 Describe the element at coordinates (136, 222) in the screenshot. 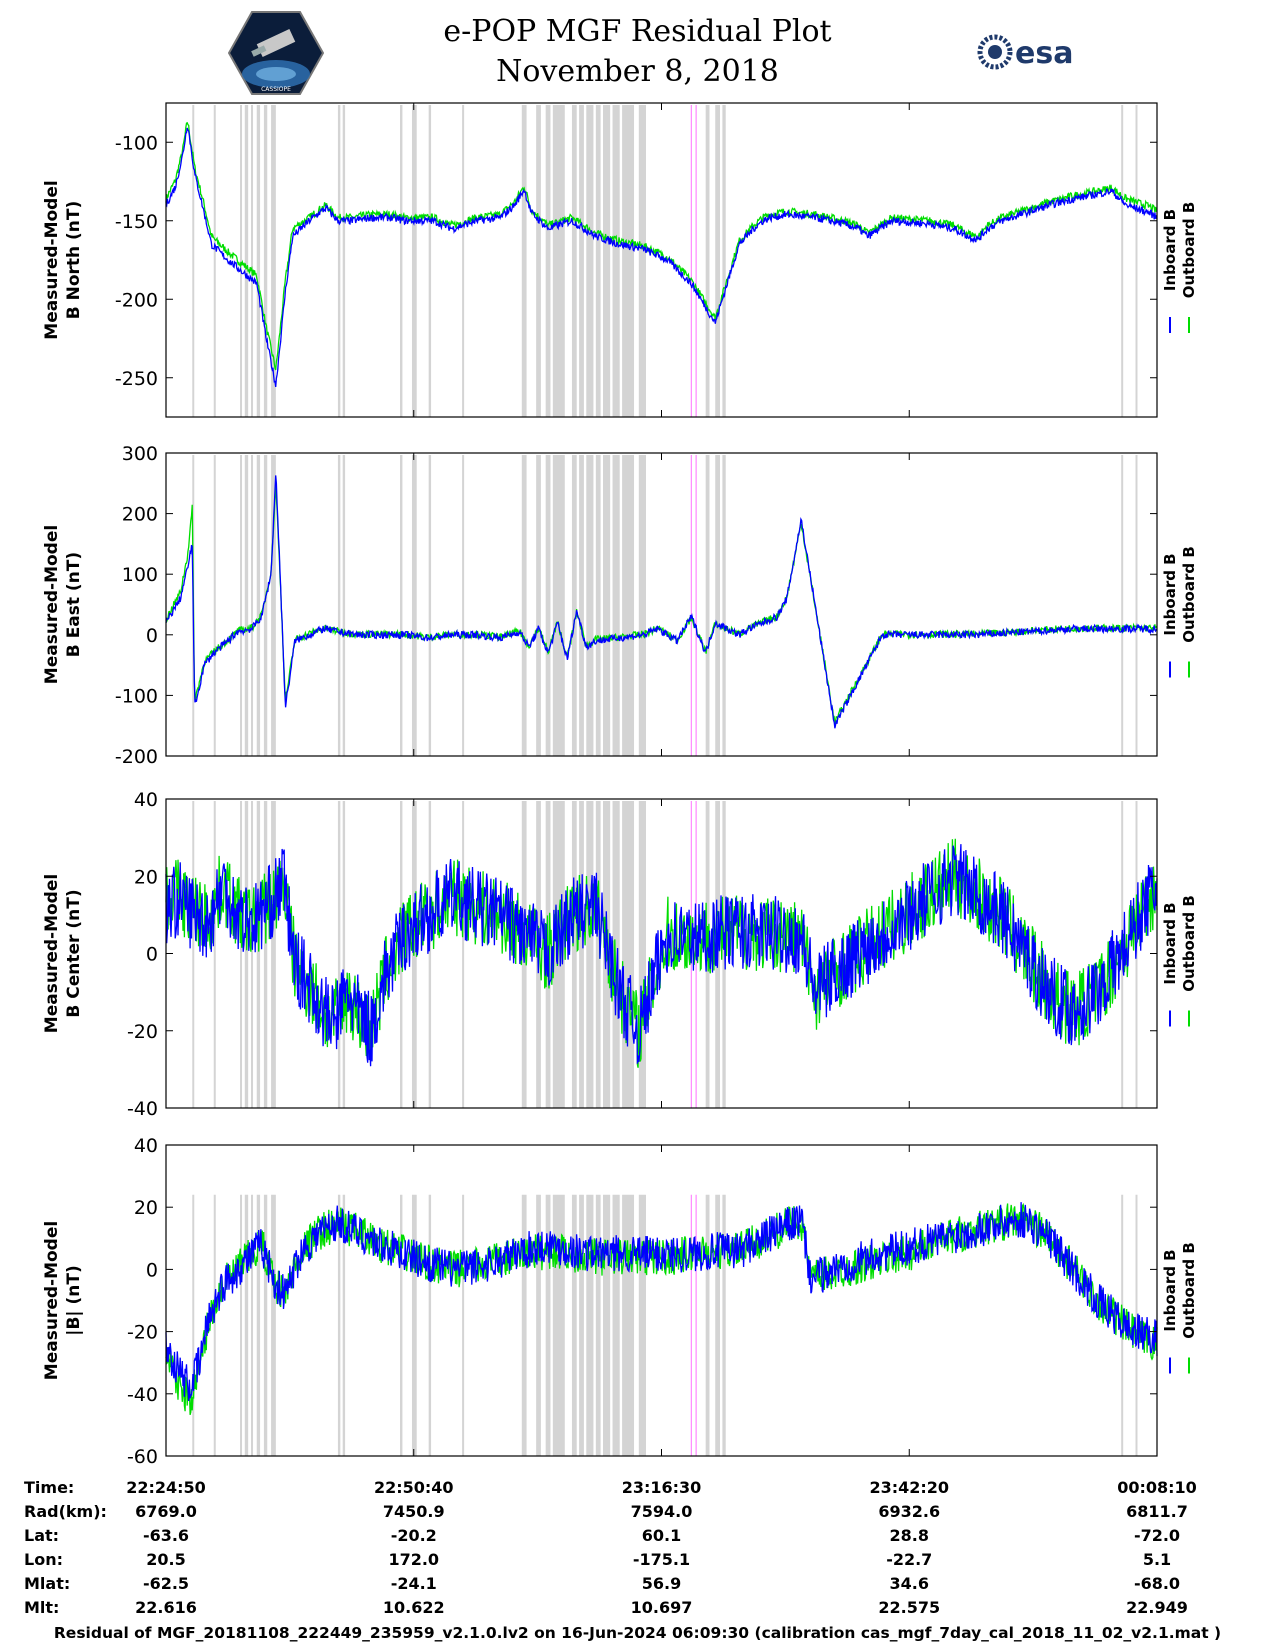

I see `y-tick-label: -150` at that location.